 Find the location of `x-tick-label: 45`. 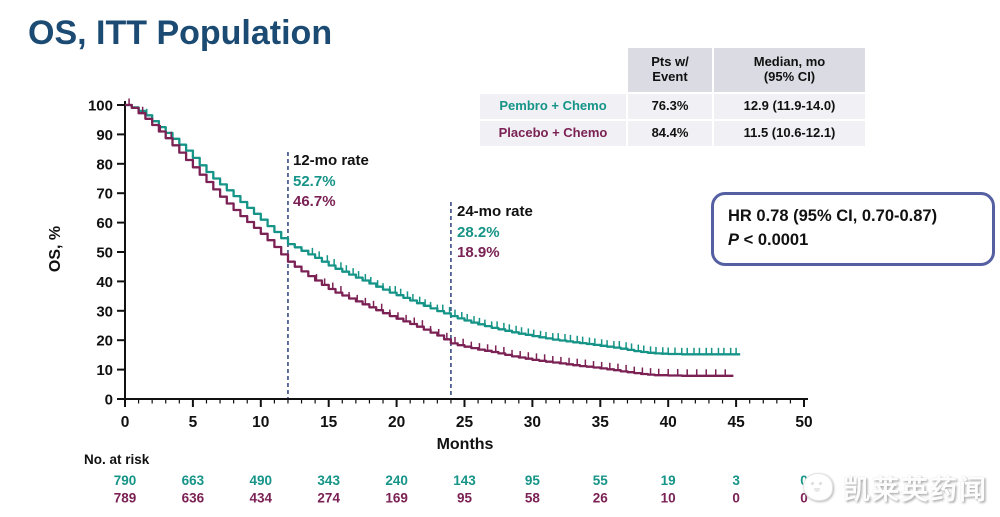

x-tick-label: 45 is located at coordinates (736, 422).